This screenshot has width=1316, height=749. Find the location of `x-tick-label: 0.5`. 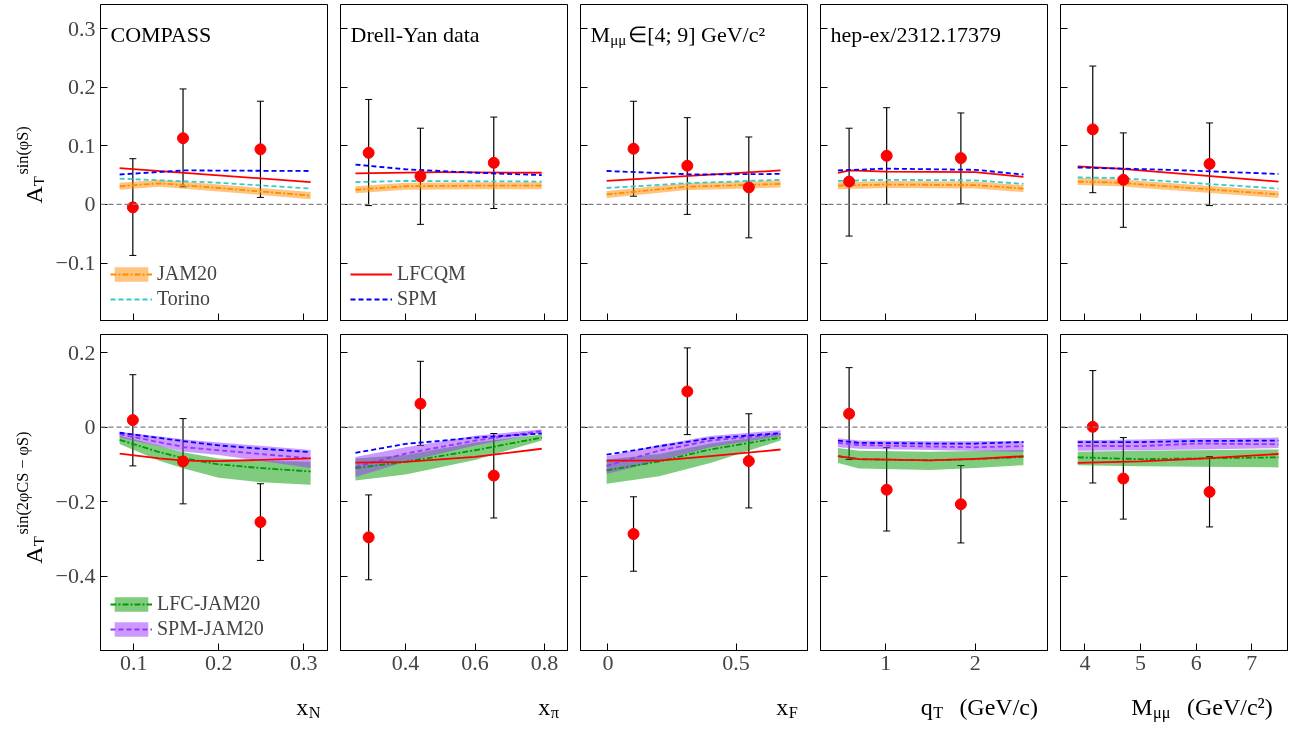

x-tick-label: 0.5 is located at coordinates (736, 662).